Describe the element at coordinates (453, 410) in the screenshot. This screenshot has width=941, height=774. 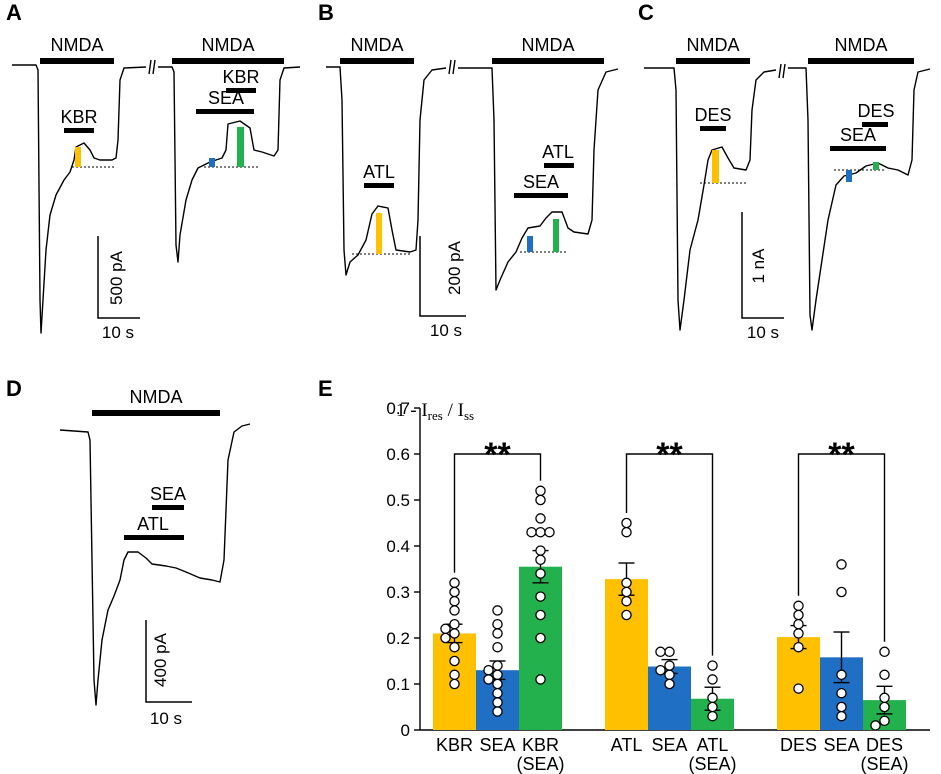
I see `y-axis-title-part: / I` at that location.